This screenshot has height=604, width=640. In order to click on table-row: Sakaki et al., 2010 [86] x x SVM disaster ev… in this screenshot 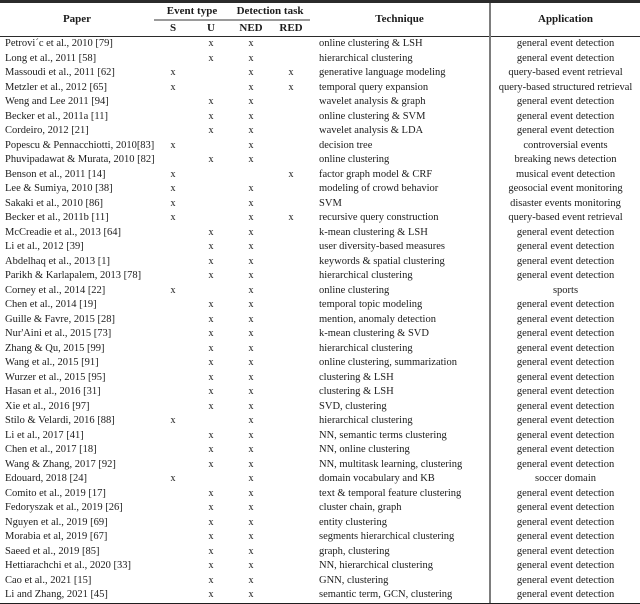, I will do `click(320, 204)`.